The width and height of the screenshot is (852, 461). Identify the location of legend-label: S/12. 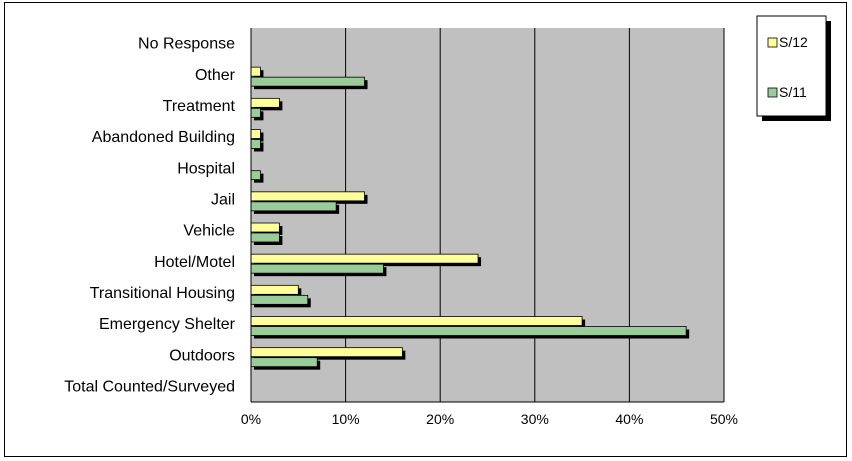
(793, 42).